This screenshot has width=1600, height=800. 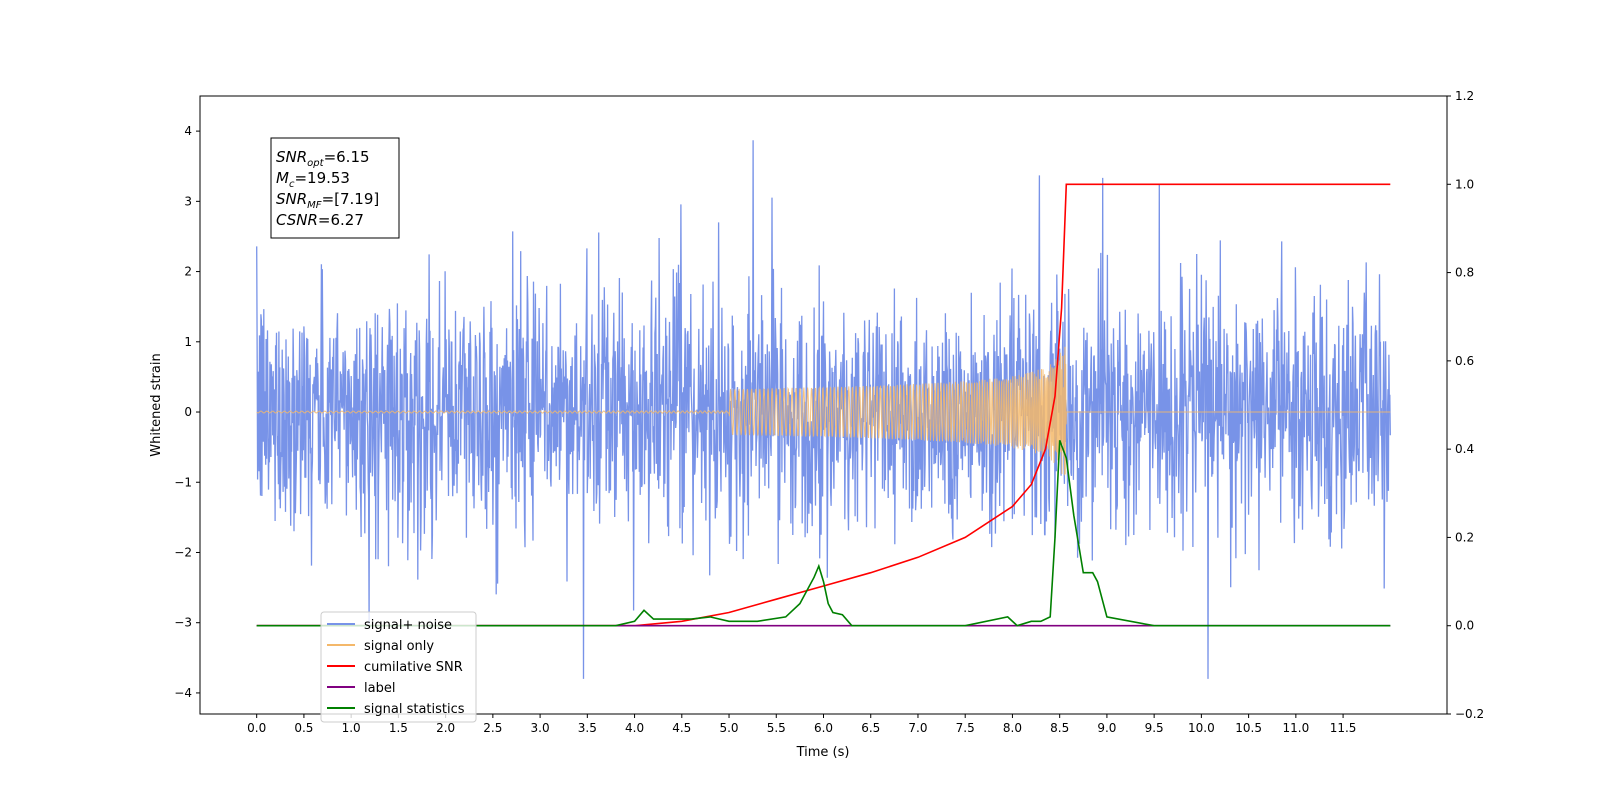 What do you see at coordinates (156, 404) in the screenshot?
I see `y-axis-label: Whitened strain` at bounding box center [156, 404].